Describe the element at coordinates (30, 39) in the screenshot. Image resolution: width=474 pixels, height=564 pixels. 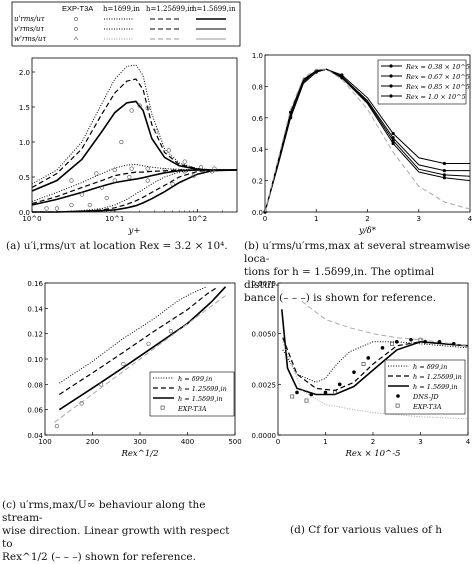
I see `legend-row-w: w'rms/uτ` at that location.